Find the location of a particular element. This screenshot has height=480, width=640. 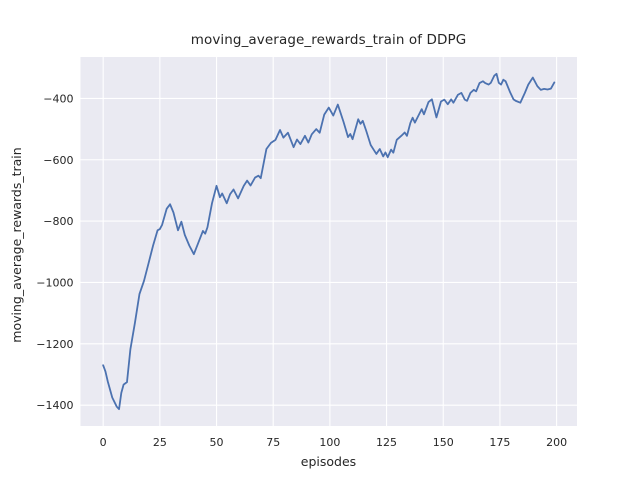

x-tick-label: 25 is located at coordinates (160, 442).